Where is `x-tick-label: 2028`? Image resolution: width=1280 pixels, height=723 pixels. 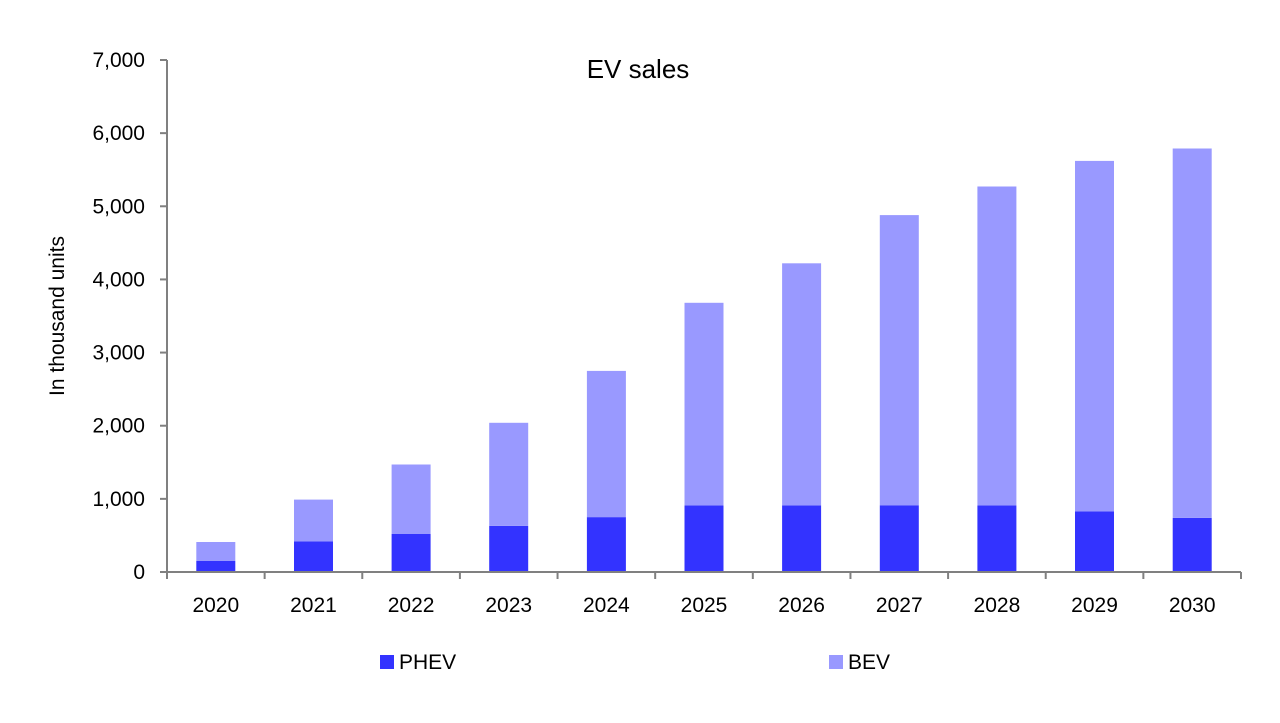 x-tick-label: 2028 is located at coordinates (997, 605).